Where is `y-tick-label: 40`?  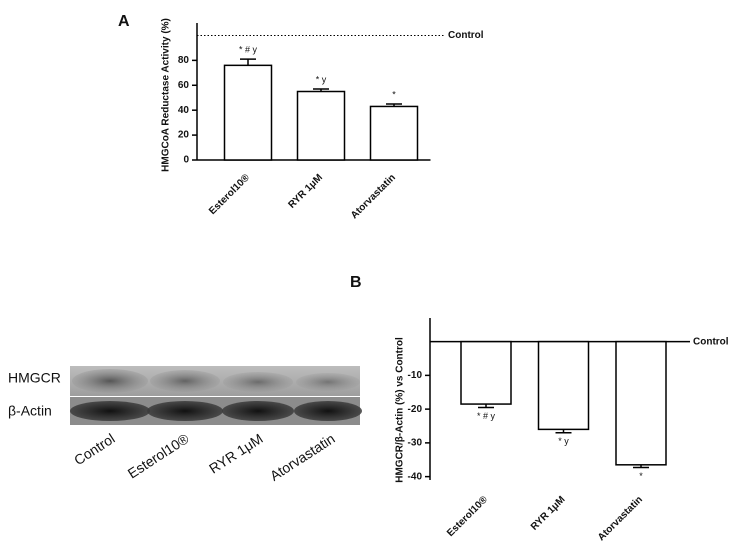
y-tick-label: 40 is located at coordinates (184, 110).